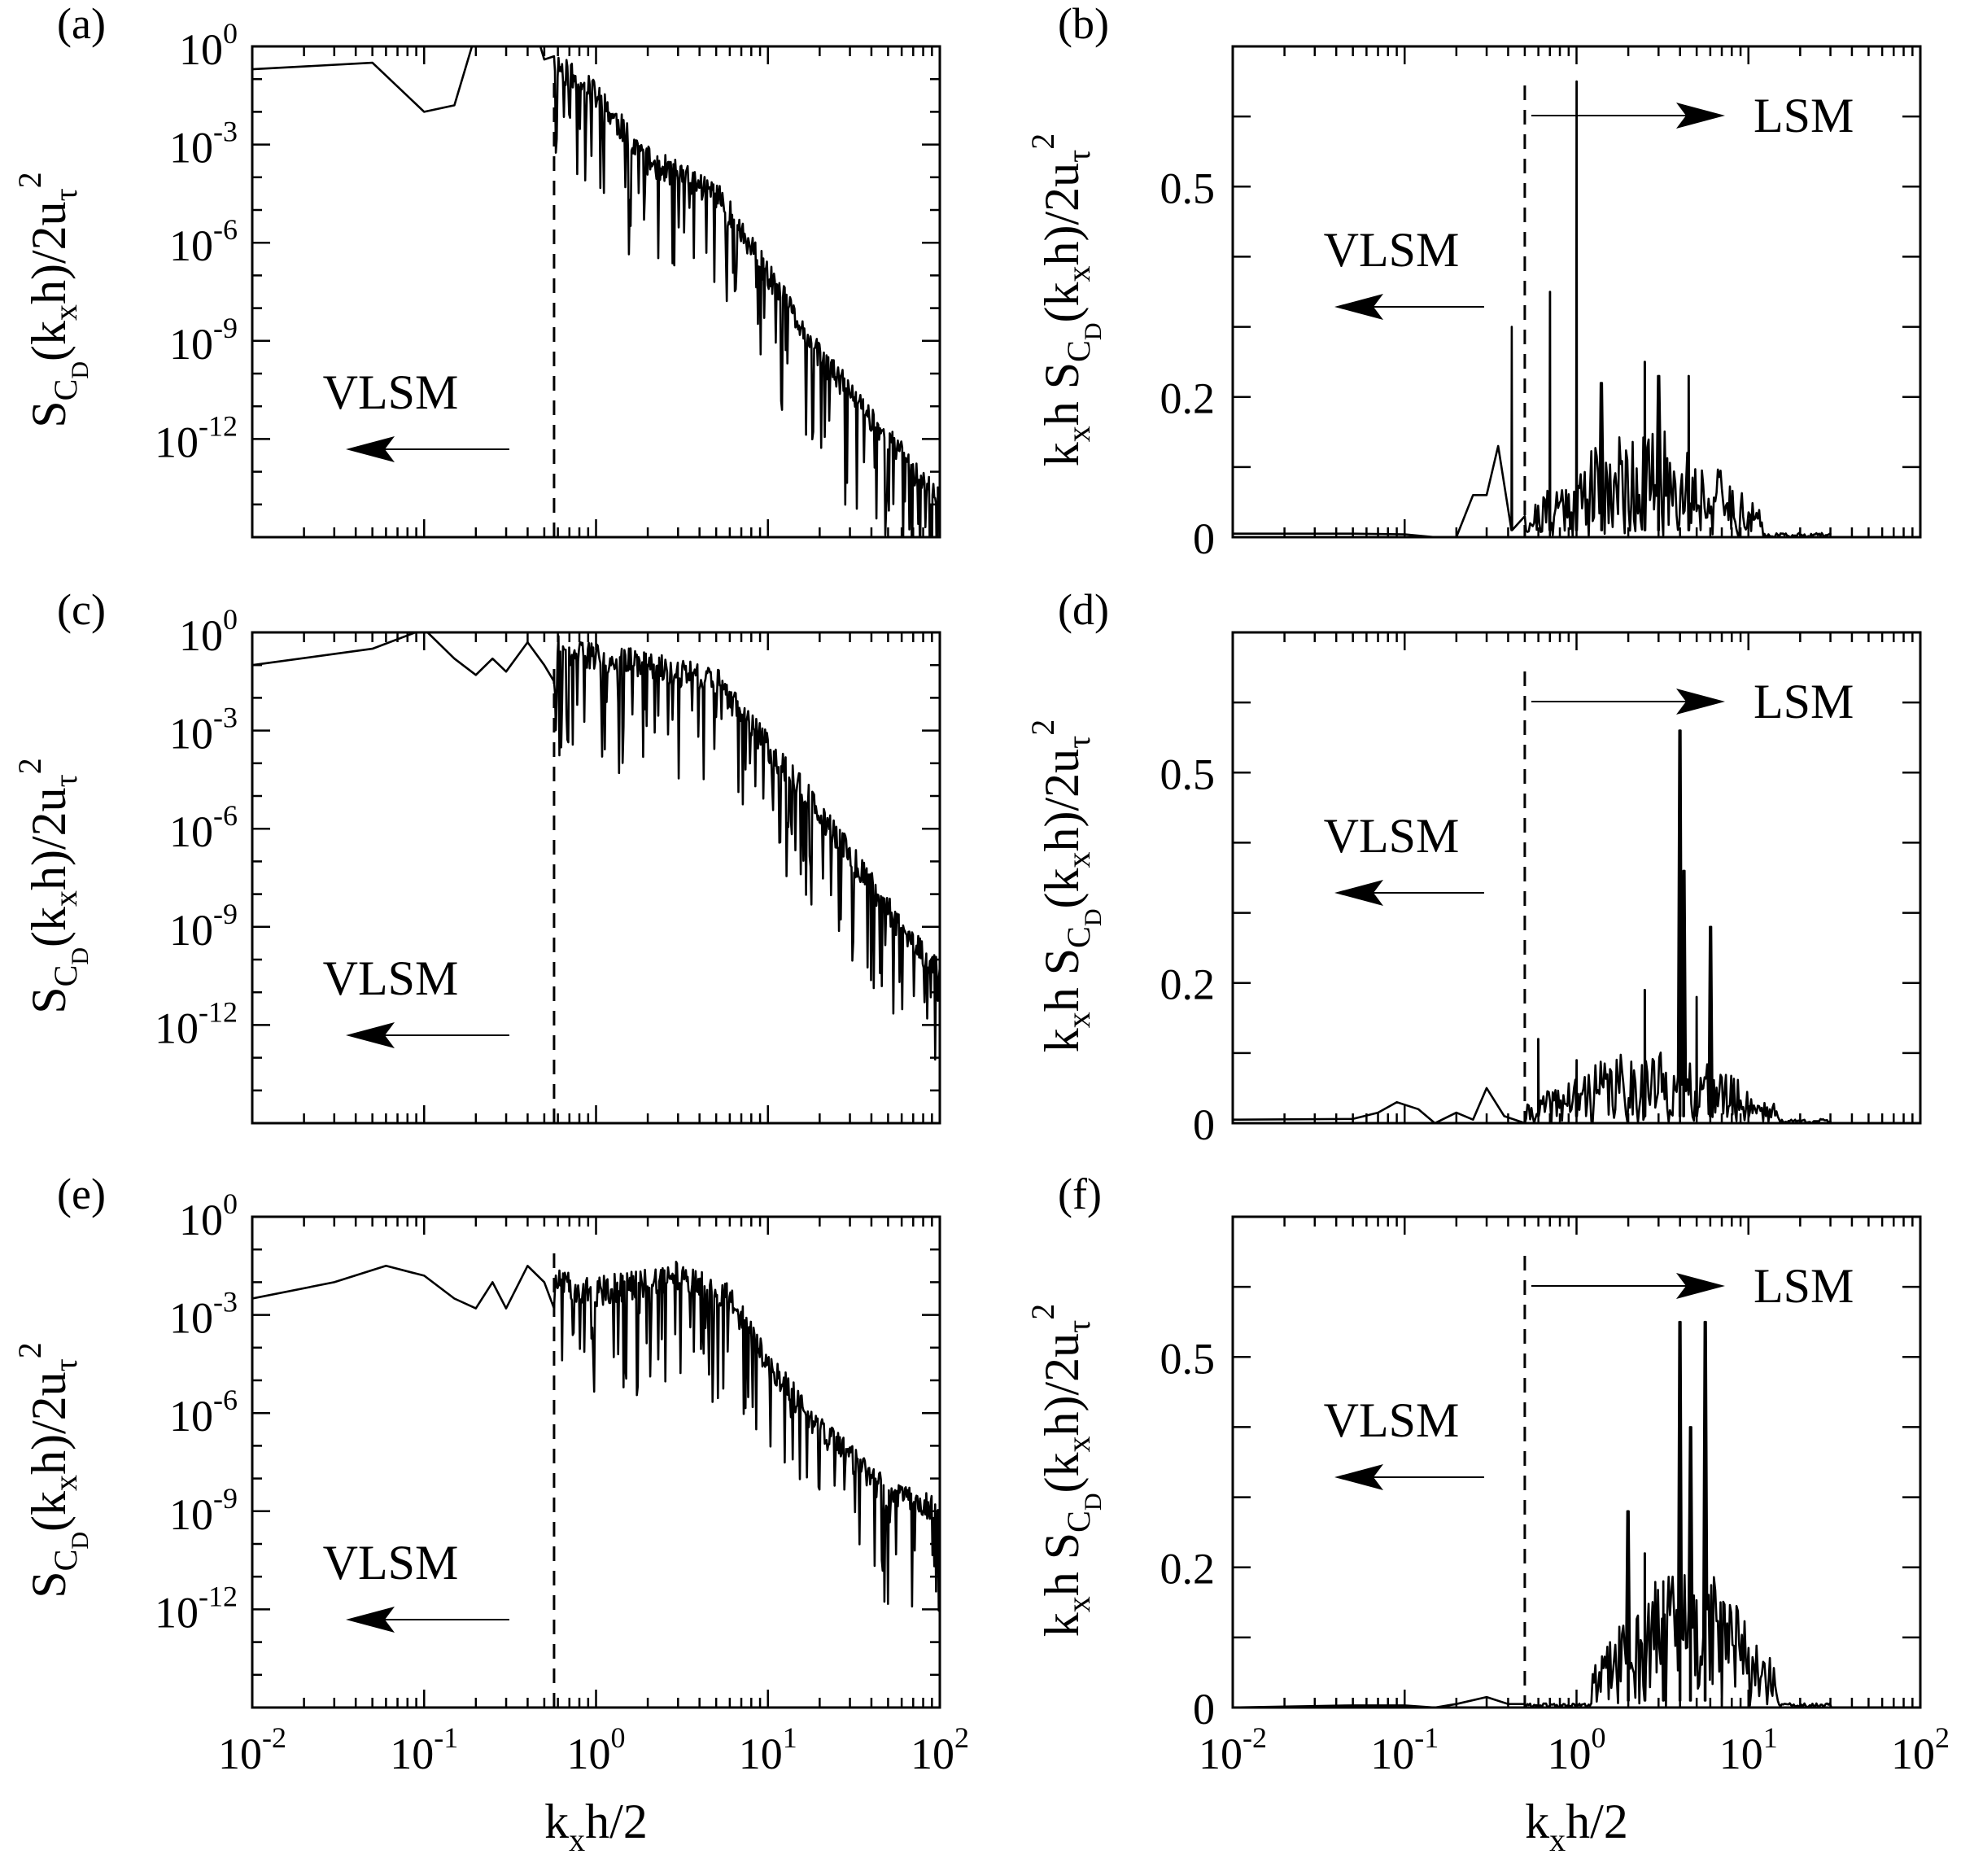 The image size is (1961, 1876). Describe the element at coordinates (82, 24) in the screenshot. I see `panel-label: (a)` at that location.